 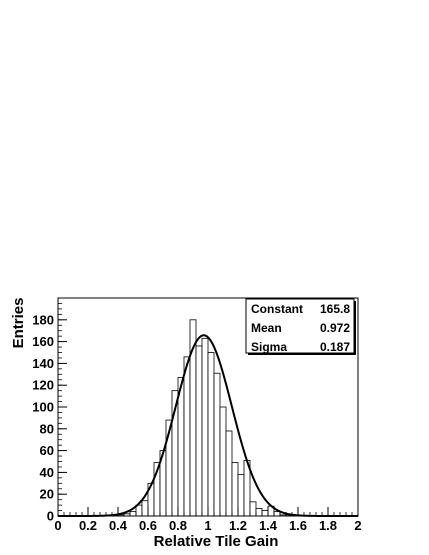 I want to click on fit-stats-box: Constant 165.8 Mean 0.972 Sigma 0.187, so click(x=301, y=327).